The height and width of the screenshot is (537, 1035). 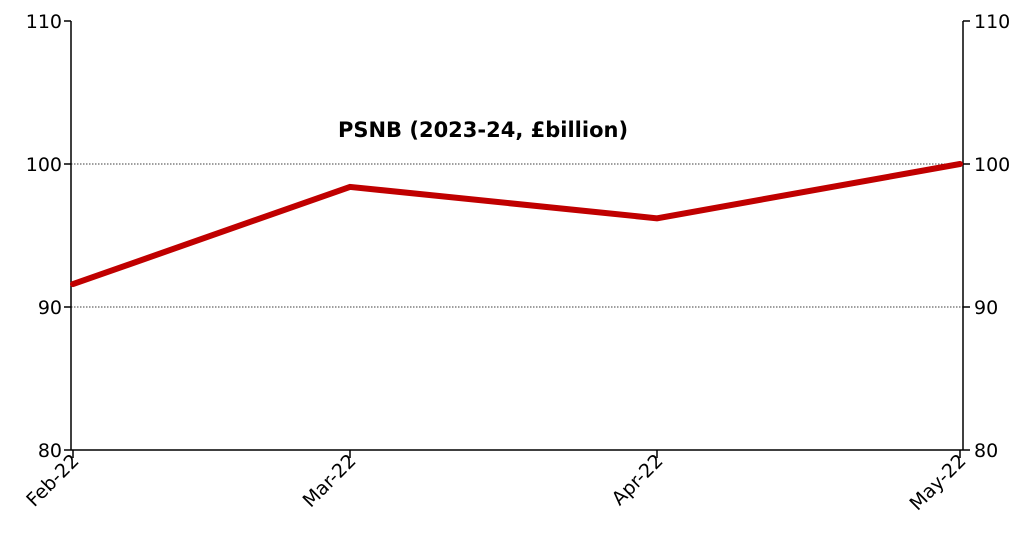 I want to click on y-tick-label-right: 110, so click(x=992, y=22).